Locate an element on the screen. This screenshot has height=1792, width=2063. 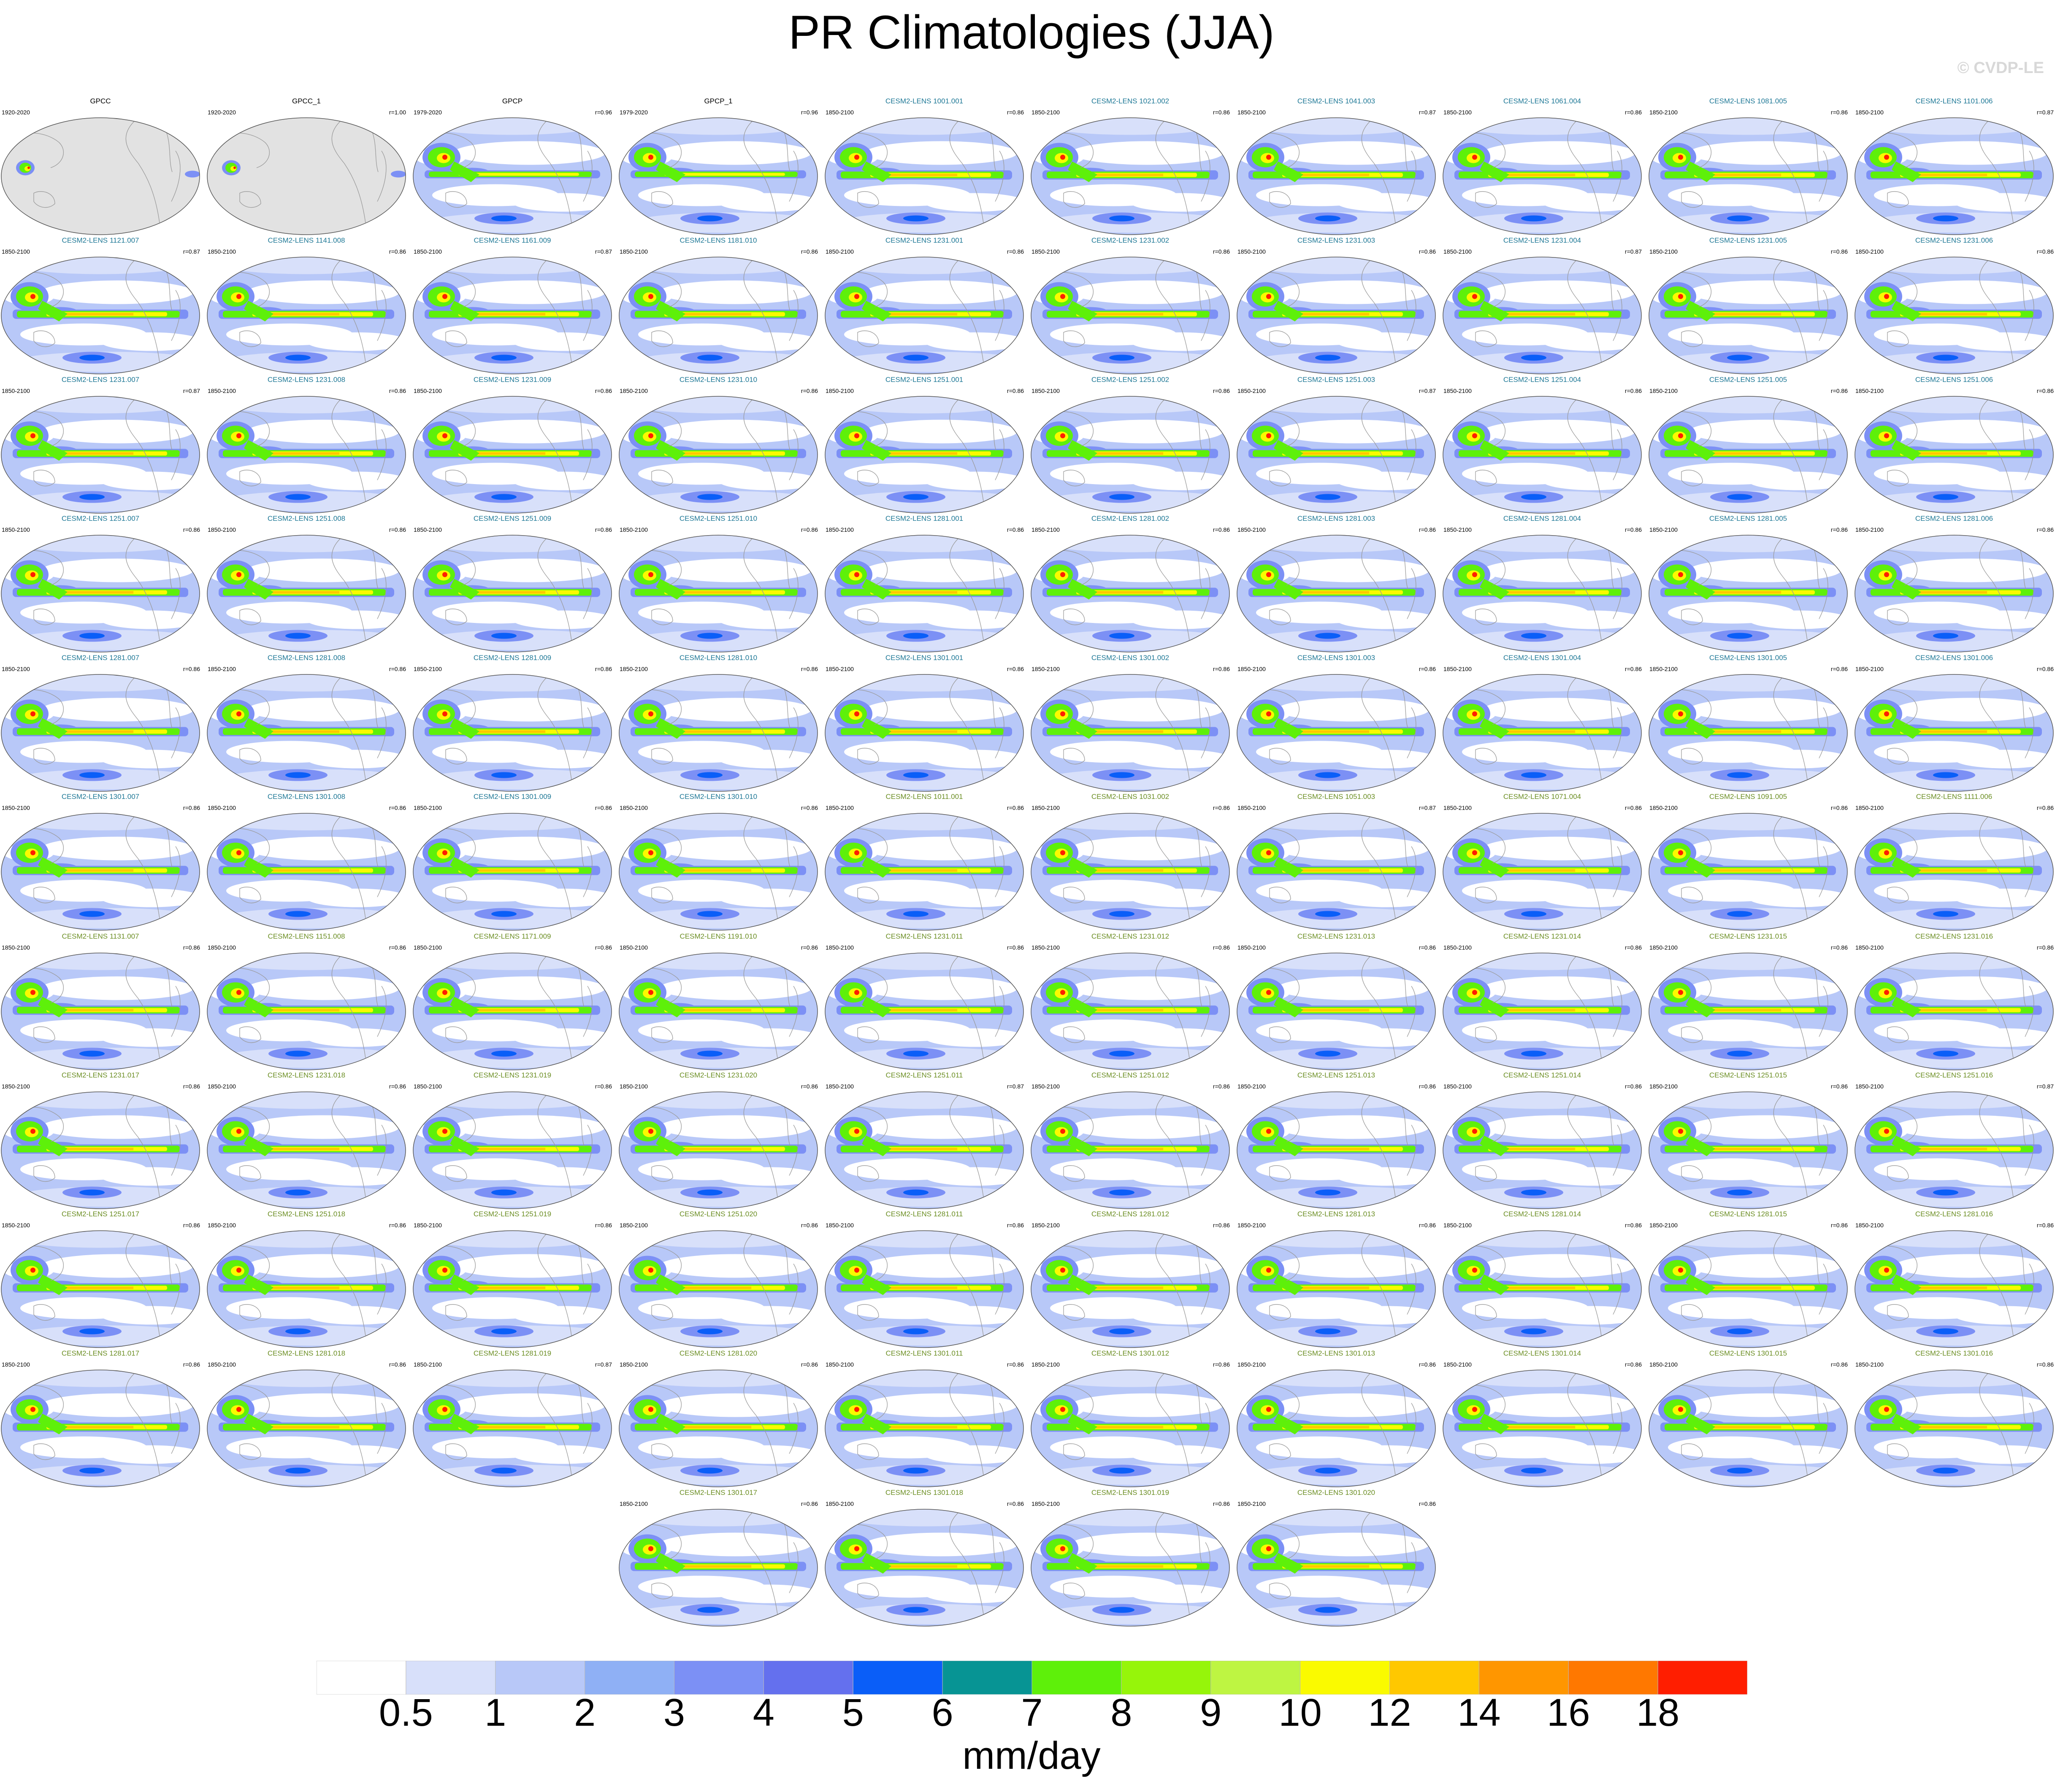
map-panel: GPCP 1979-2020 r=0.96 is located at coordinates (512, 166).